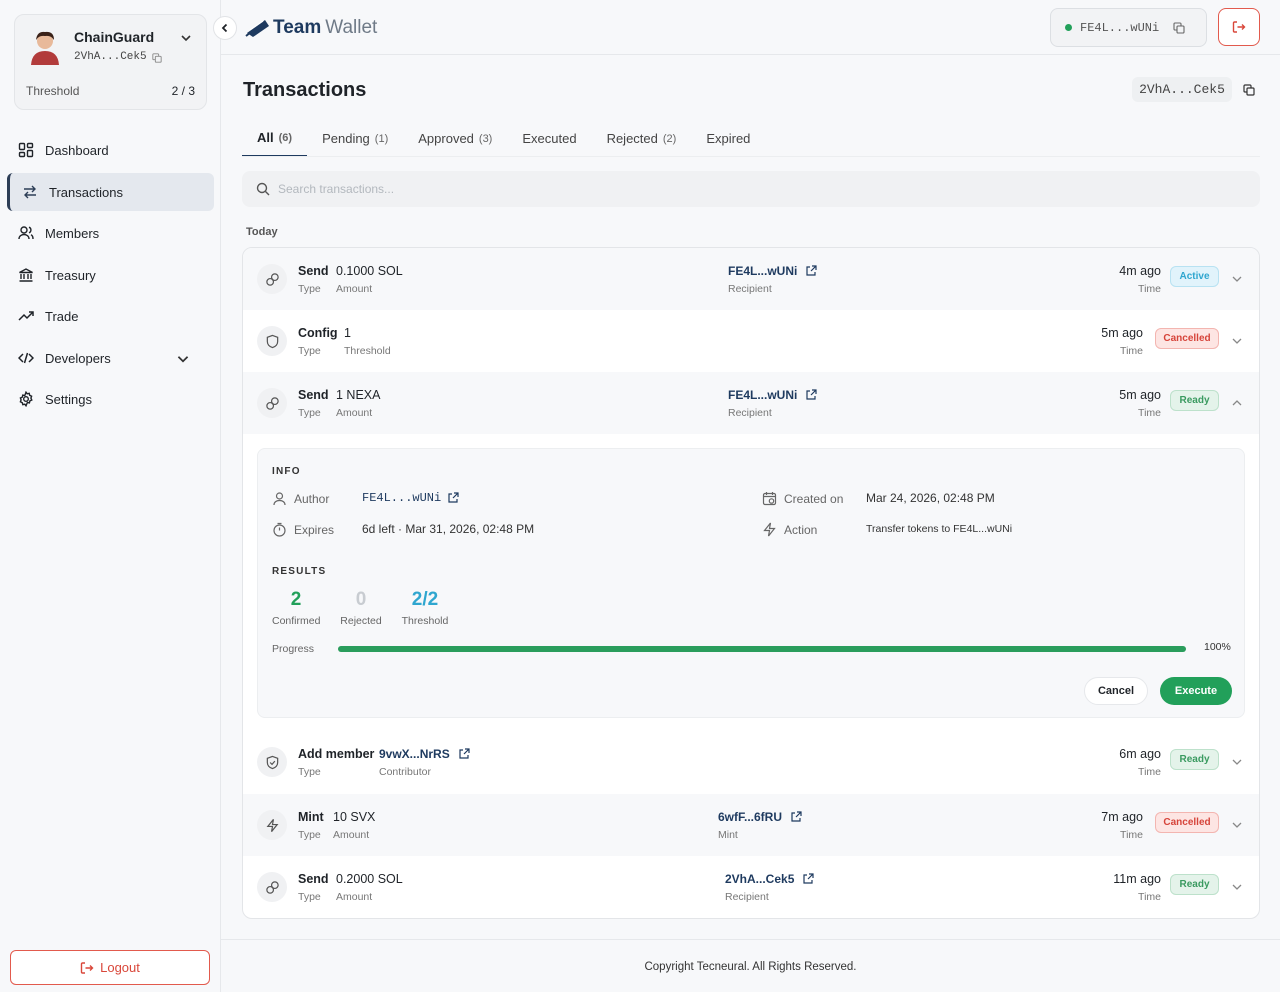 The image size is (1280, 992). What do you see at coordinates (305, 90) in the screenshot?
I see `page-title: Transactions` at bounding box center [305, 90].